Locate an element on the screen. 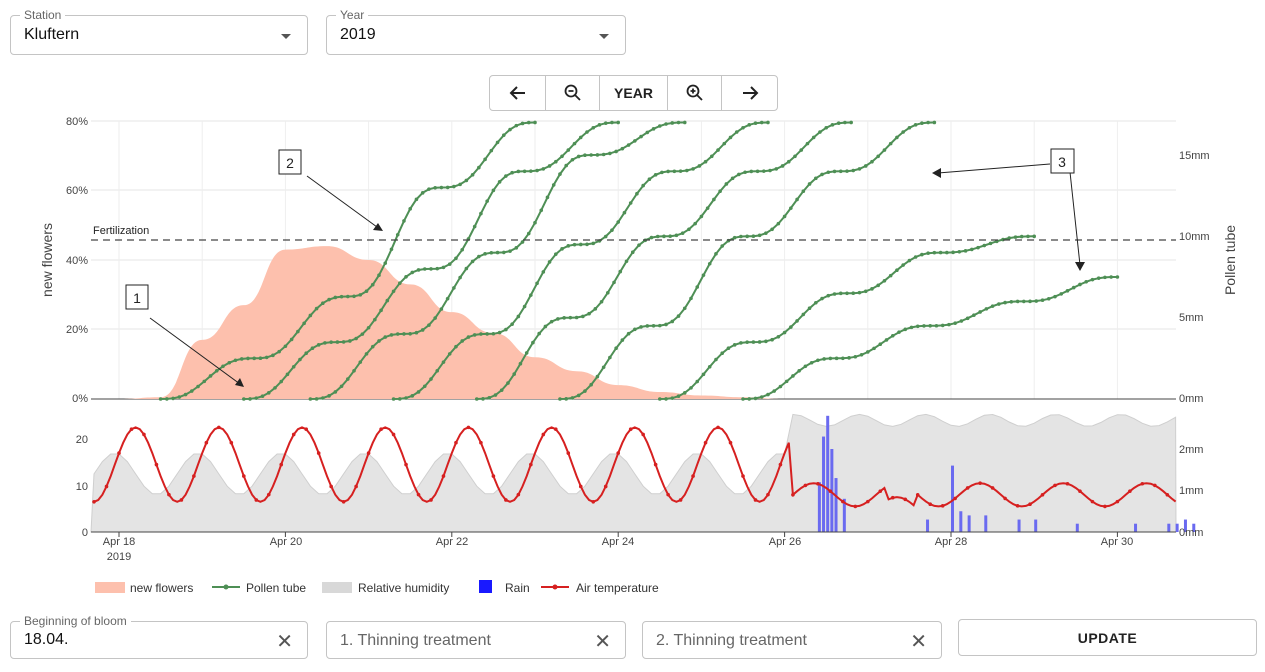 Image resolution: width=1265 pixels, height=672 pixels. y-tick: 40% is located at coordinates (77, 261).